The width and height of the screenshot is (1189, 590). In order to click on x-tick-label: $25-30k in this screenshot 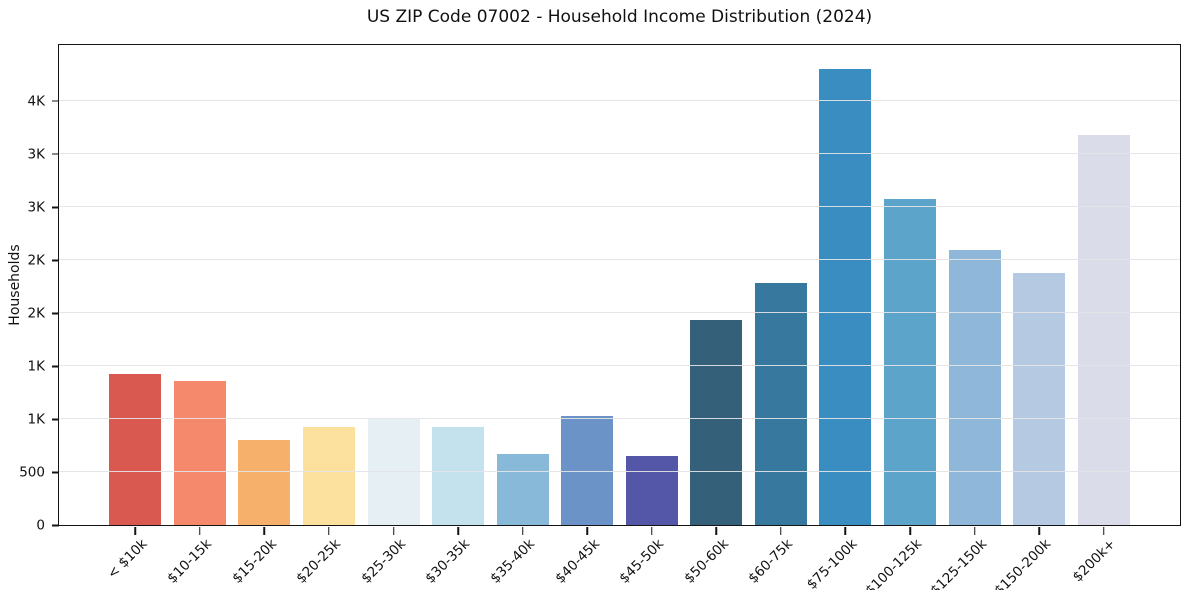, I will do `click(383, 561)`.